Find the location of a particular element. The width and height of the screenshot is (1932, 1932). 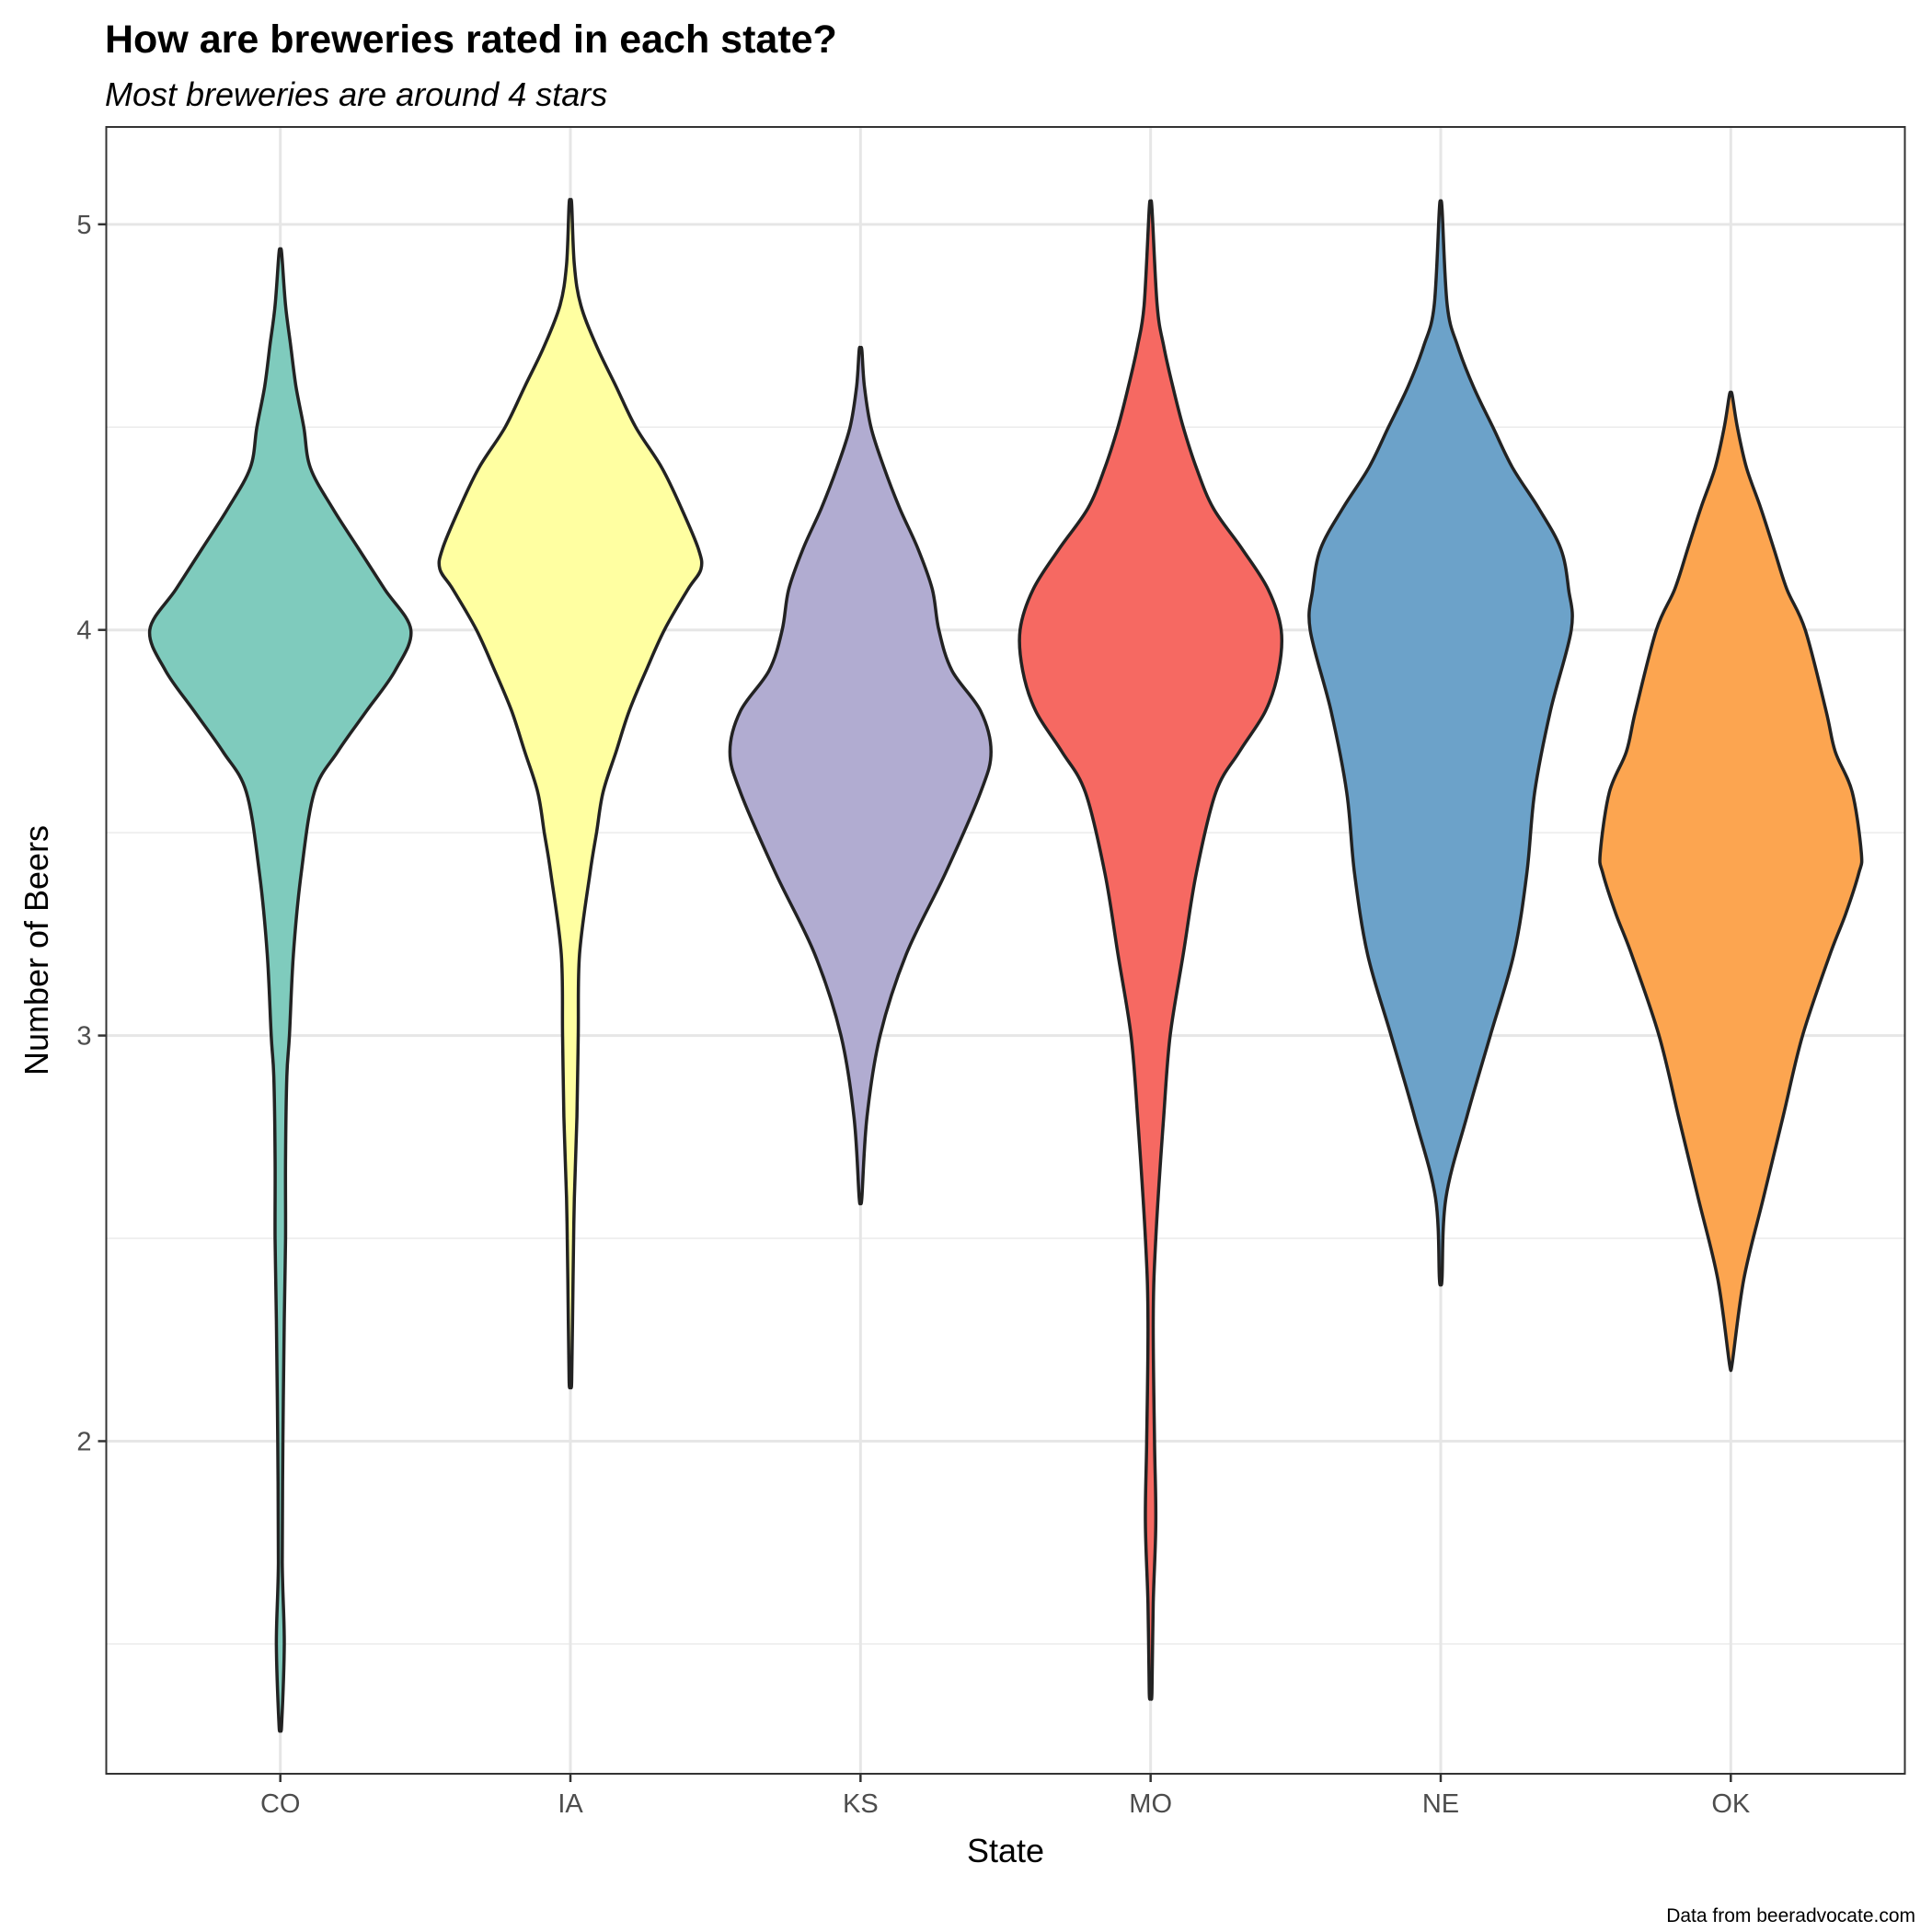

x-tick-label-mo: MO is located at coordinates (1150, 1804).